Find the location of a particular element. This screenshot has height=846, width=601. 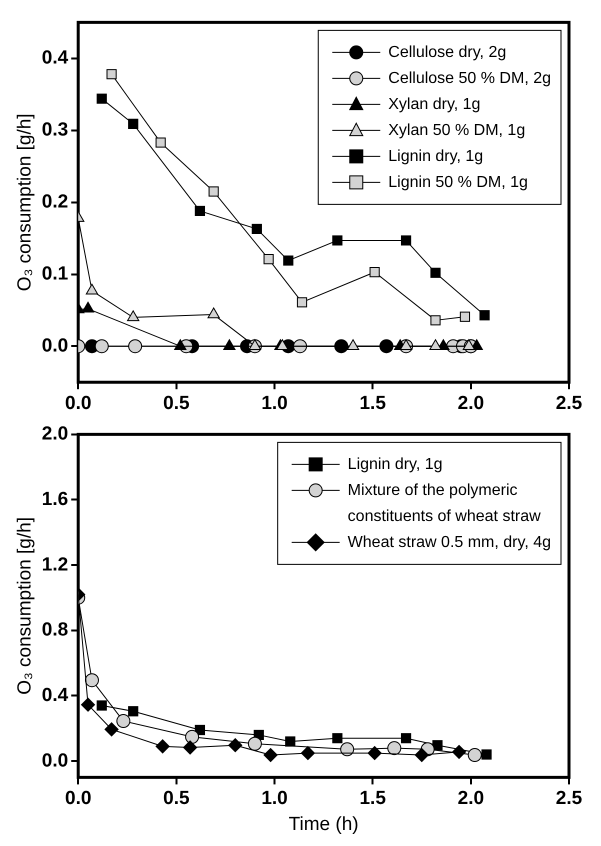

y-tick-label: 0.2 is located at coordinates (55, 202).